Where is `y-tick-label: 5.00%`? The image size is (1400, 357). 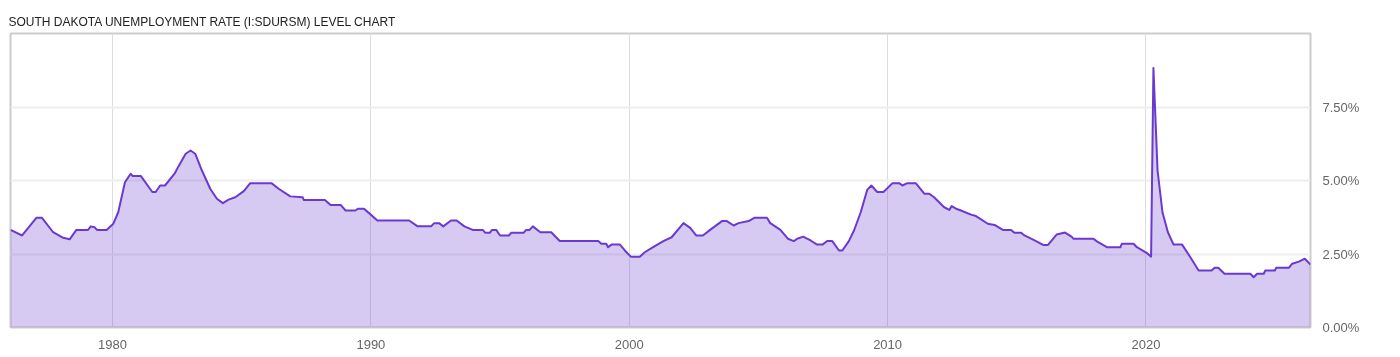
y-tick-label: 5.00% is located at coordinates (1341, 180).